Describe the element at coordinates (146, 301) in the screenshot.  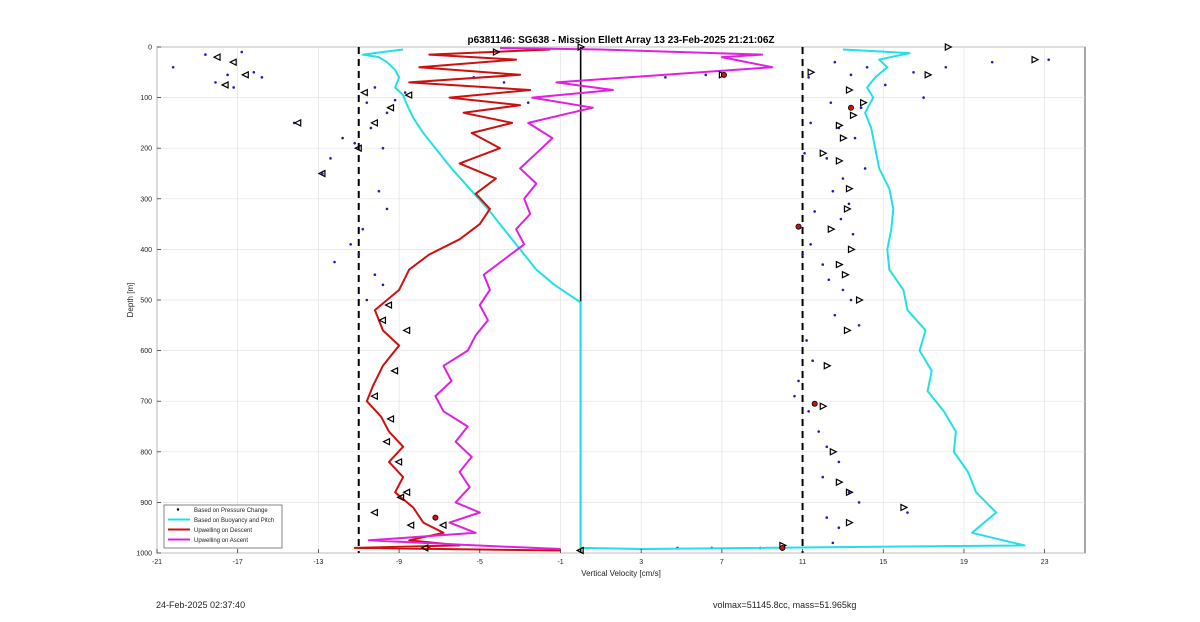
I see `y-tick-label: 500` at that location.